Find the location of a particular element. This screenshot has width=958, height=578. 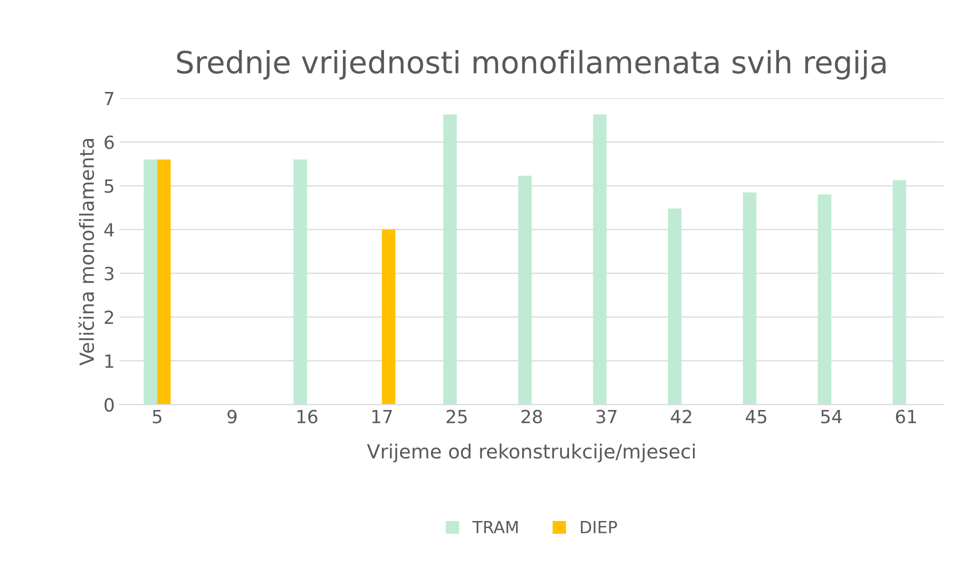

y-tick-label: 2 is located at coordinates (109, 317).